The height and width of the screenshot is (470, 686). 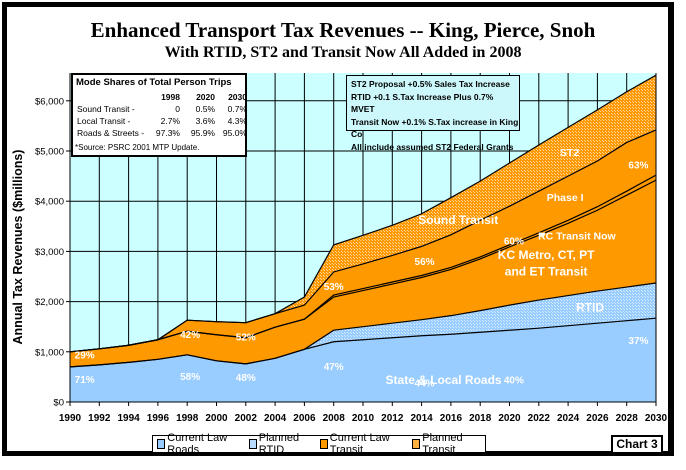 What do you see at coordinates (205, 109) in the screenshot?
I see `cell: 0.5%` at bounding box center [205, 109].